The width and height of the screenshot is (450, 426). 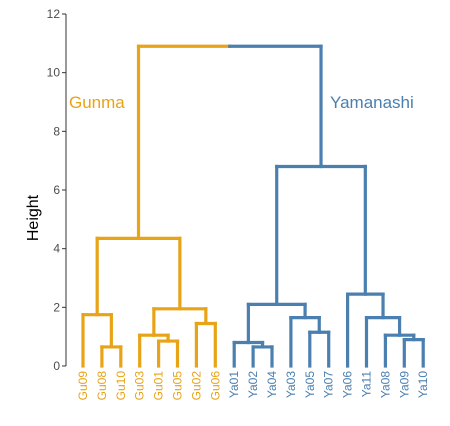 What do you see at coordinates (56, 307) in the screenshot?
I see `y-tick-label: 2` at bounding box center [56, 307].